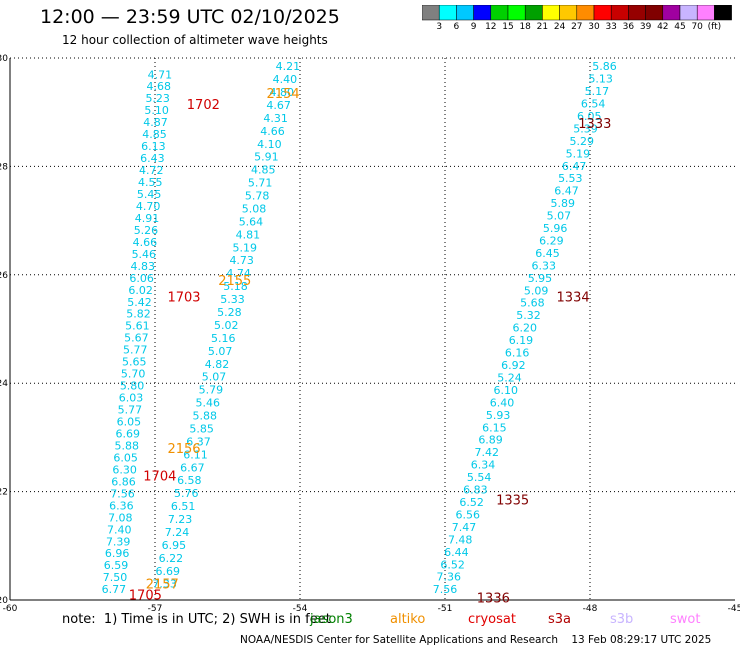  Describe the element at coordinates (562, 203) in the screenshot. I see `wave-height-value: 5.89` at that location.